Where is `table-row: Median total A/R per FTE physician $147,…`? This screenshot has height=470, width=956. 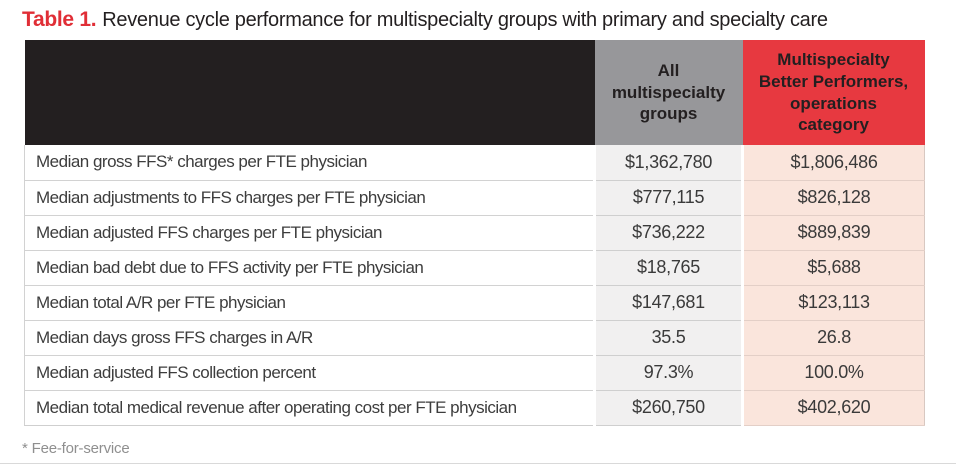 table-row: Median total A/R per FTE physician $147,… is located at coordinates (474, 303).